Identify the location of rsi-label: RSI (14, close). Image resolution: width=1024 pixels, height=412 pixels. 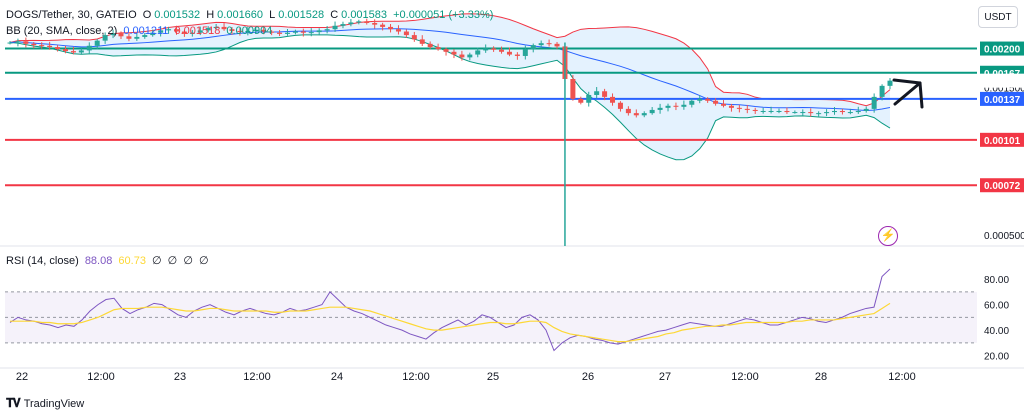
(42, 261).